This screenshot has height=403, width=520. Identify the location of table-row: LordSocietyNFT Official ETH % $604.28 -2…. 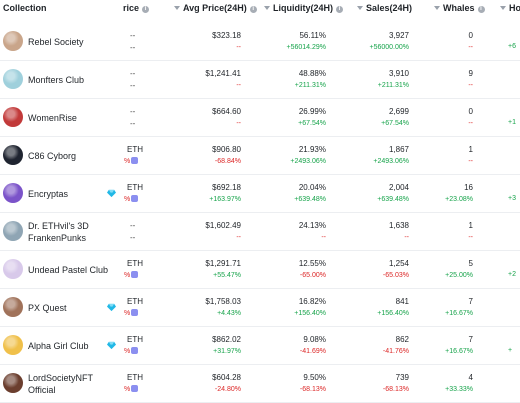
(260, 384).